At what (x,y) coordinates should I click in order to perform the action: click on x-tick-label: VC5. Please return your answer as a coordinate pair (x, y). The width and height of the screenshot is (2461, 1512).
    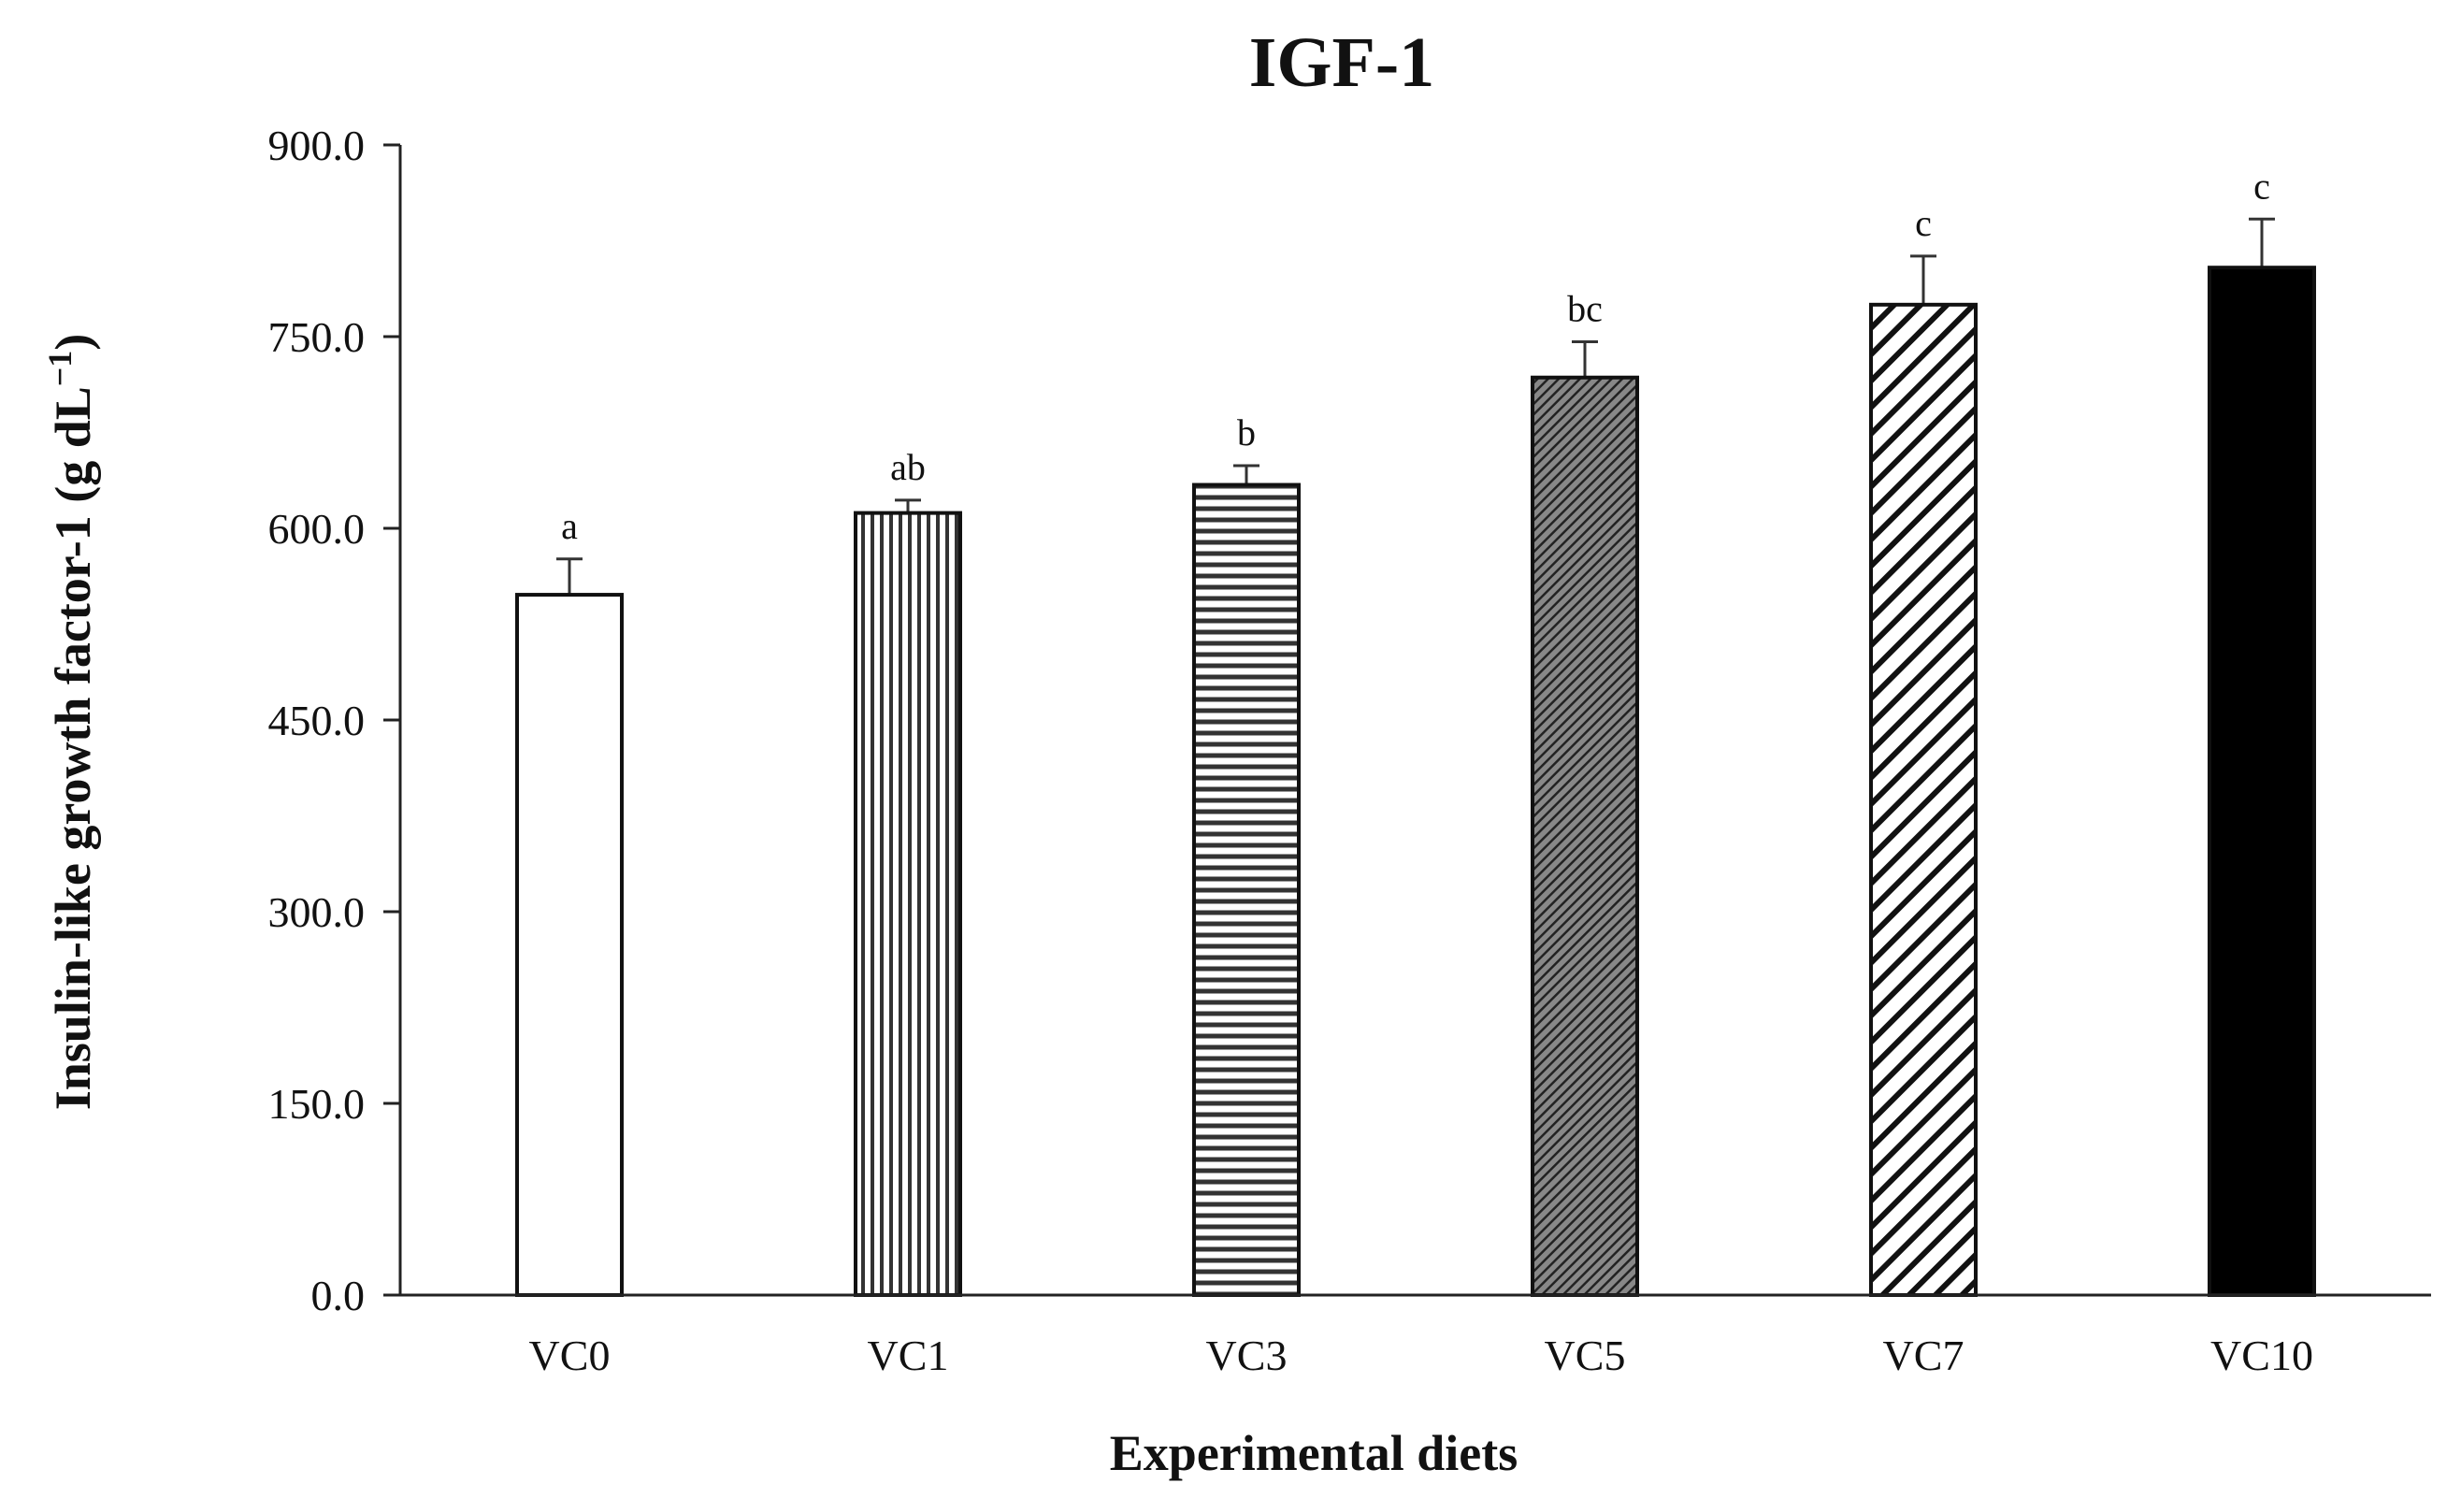
    Looking at the image, I should click on (1585, 1355).